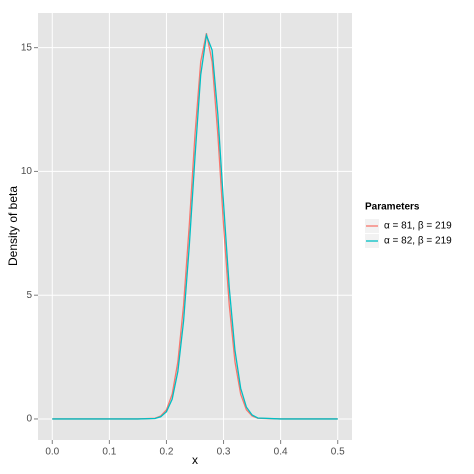 Image resolution: width=474 pixels, height=474 pixels. Describe the element at coordinates (338, 452) in the screenshot. I see `x-tick-label: 0.5` at that location.